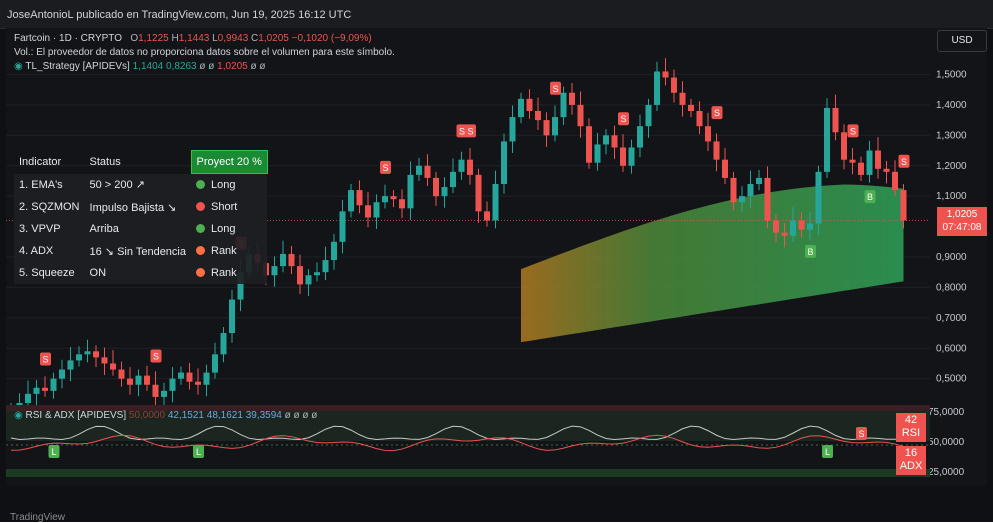 The image size is (993, 523). What do you see at coordinates (194, 38) in the screenshot?
I see `high-value: 1,1443` at bounding box center [194, 38].